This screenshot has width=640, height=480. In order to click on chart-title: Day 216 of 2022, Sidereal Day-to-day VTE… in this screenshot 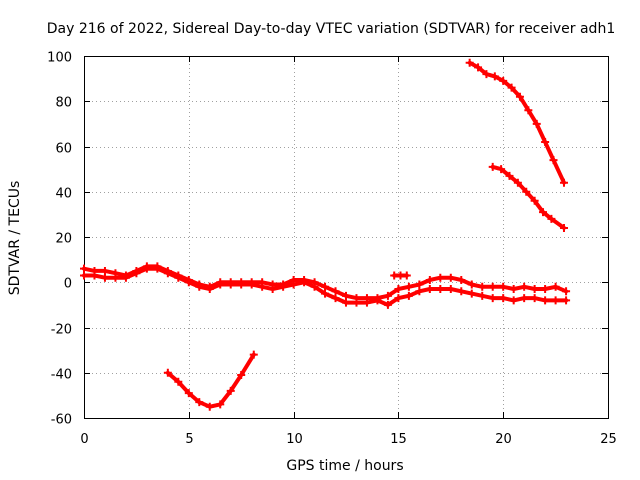, I will do `click(331, 29)`.